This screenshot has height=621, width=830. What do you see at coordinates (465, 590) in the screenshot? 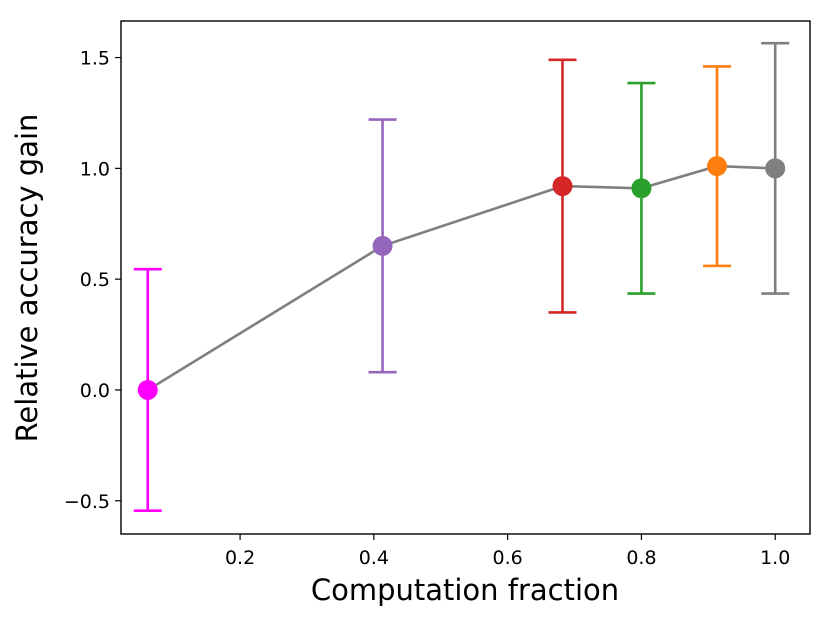
I see `x-axis-label: Computation fraction` at bounding box center [465, 590].